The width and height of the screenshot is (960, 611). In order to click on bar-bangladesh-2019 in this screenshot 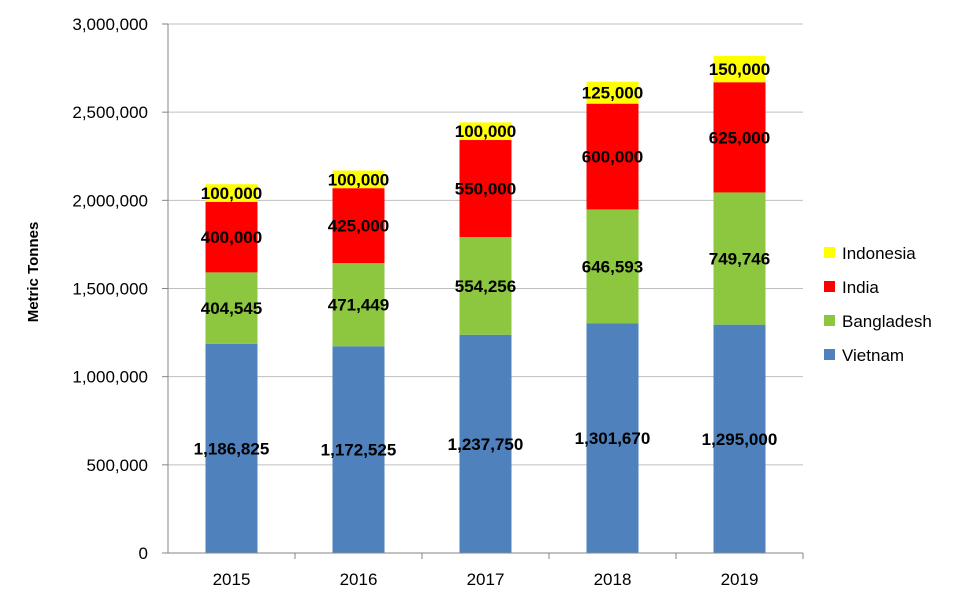, I will do `click(739, 258)`.